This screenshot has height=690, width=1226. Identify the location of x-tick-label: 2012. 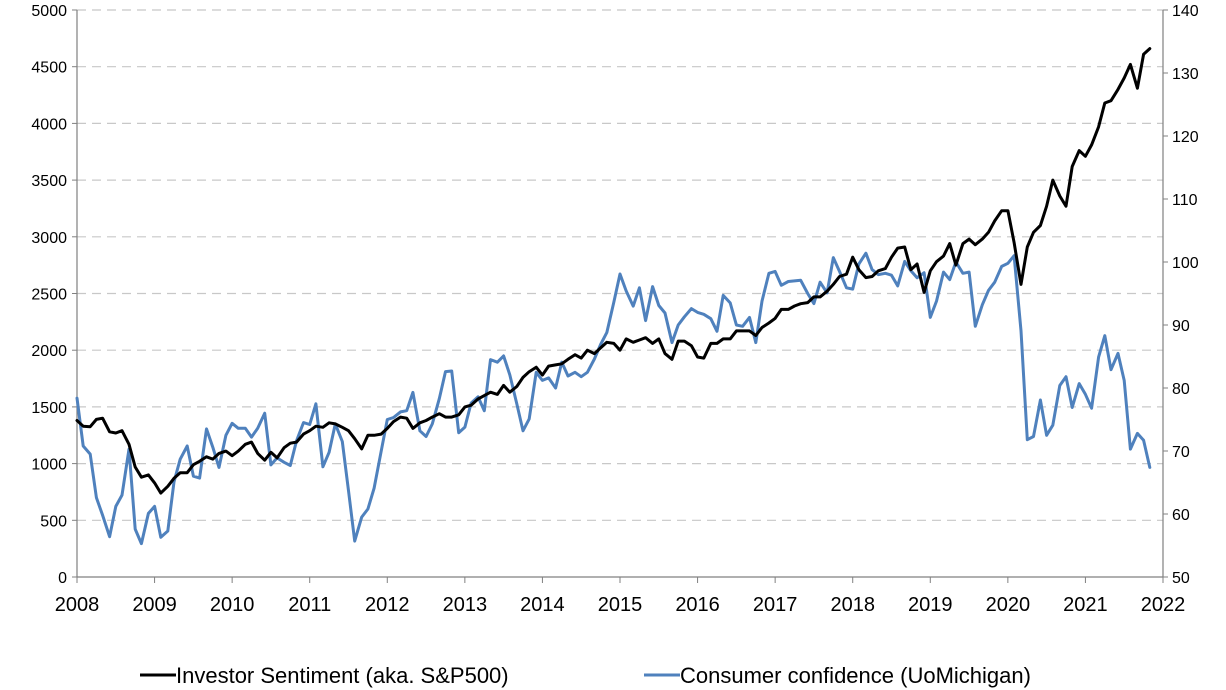
(387, 605).